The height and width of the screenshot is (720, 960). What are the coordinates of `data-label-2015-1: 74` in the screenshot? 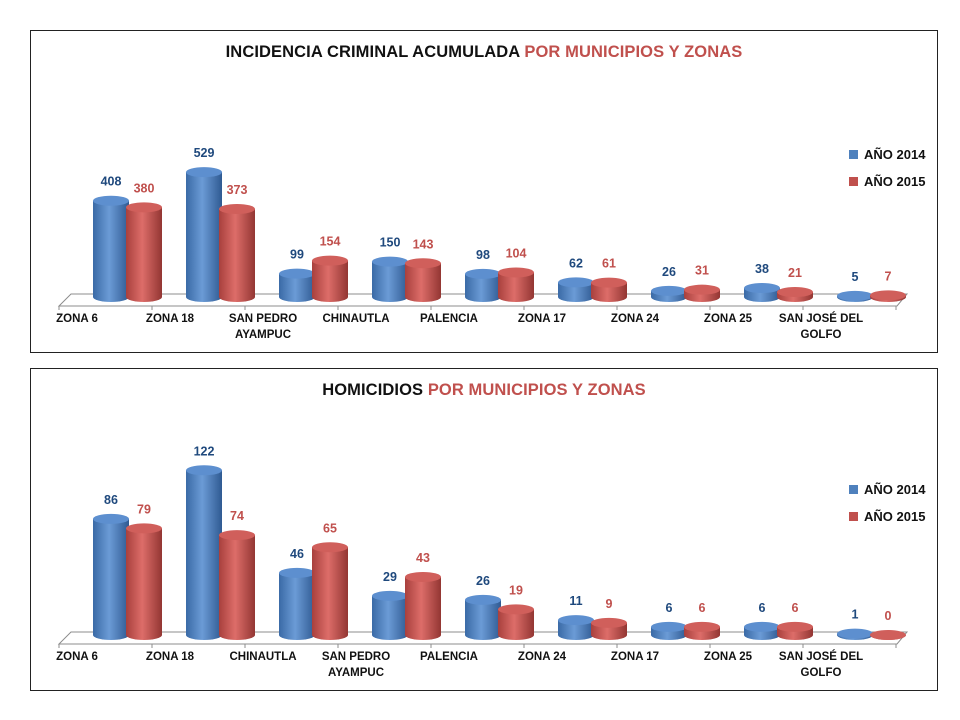 It's located at (237, 516).